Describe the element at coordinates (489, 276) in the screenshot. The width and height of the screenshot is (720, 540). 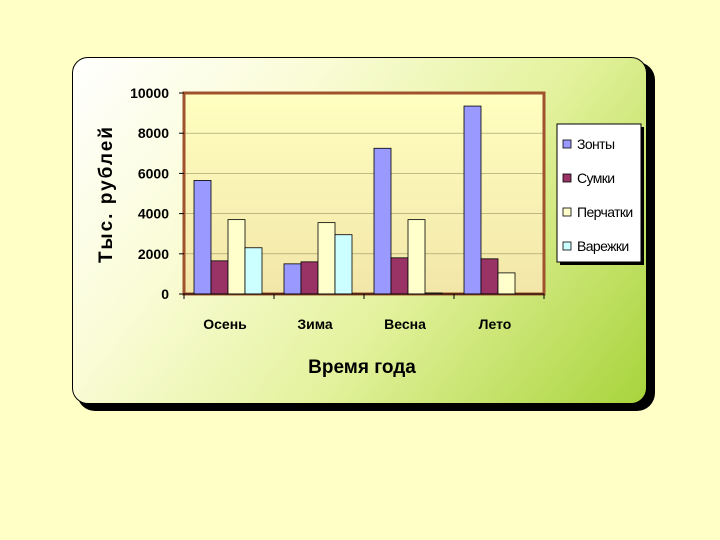
I see `bar-сумки-лето` at that location.